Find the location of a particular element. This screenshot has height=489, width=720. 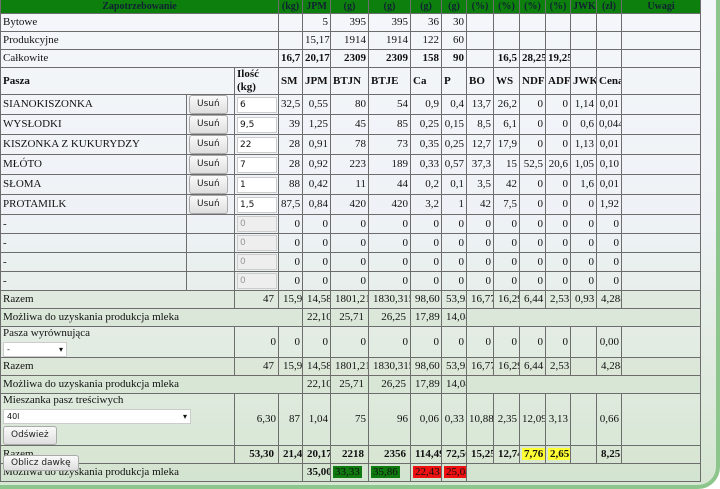

feed-name: - is located at coordinates (93, 243).